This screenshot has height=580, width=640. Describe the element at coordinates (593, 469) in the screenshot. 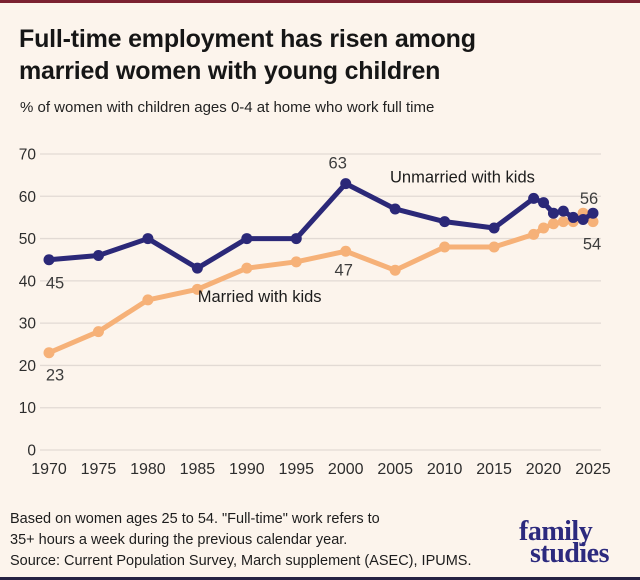

I see `svg-text: 2025` at that location.